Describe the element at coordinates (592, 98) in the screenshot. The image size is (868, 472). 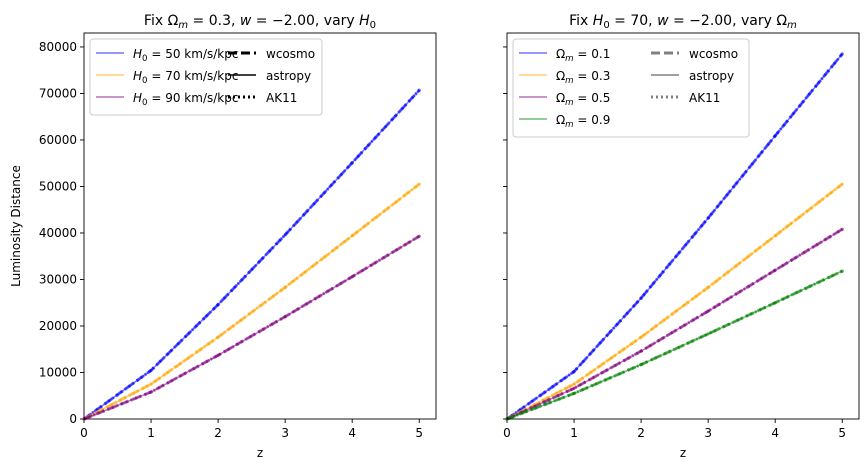
I see `legend-label-part-2: = 0.5` at that location.